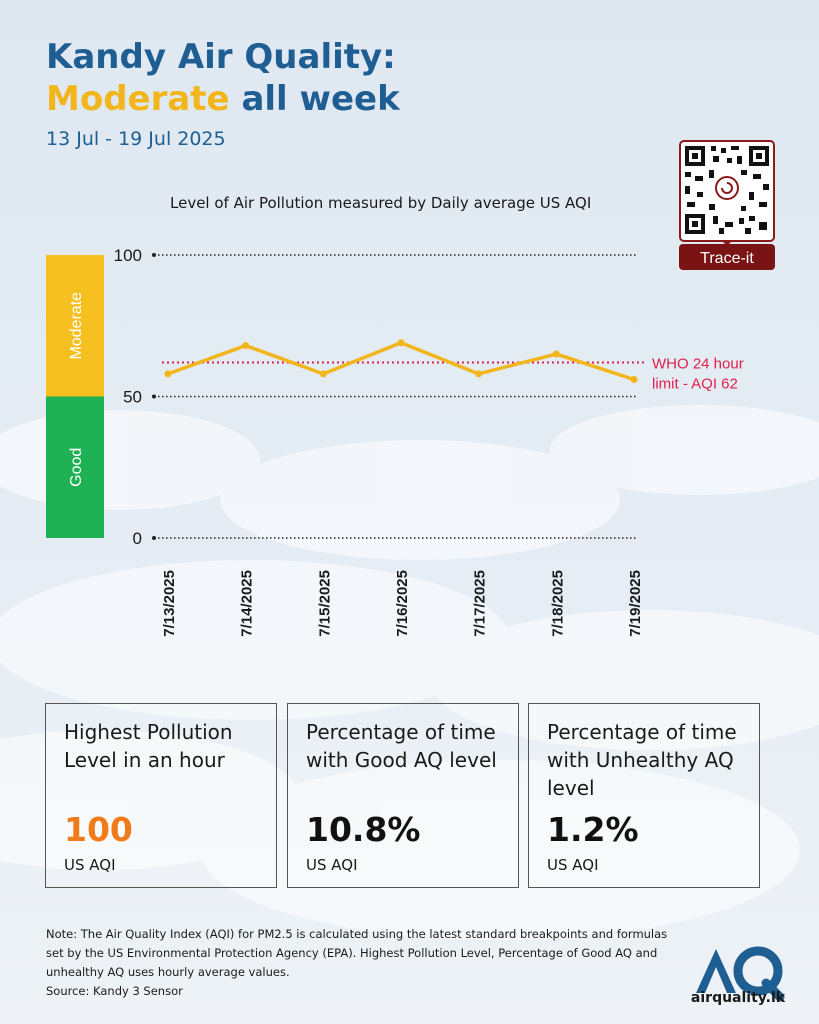 The image size is (819, 1024). I want to click on logo-url: airquality.lk, so click(738, 998).